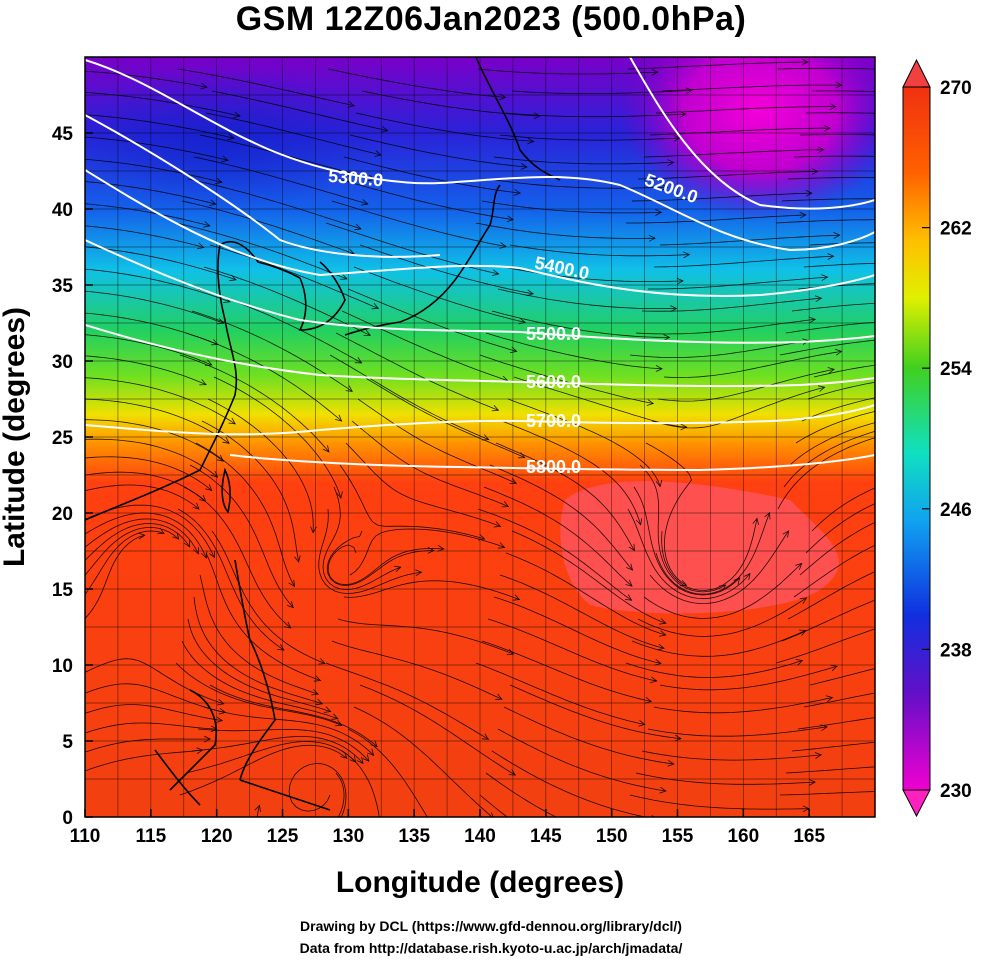  Describe the element at coordinates (15, 437) in the screenshot. I see `y-axis-label: Latitude (degrees)` at that location.